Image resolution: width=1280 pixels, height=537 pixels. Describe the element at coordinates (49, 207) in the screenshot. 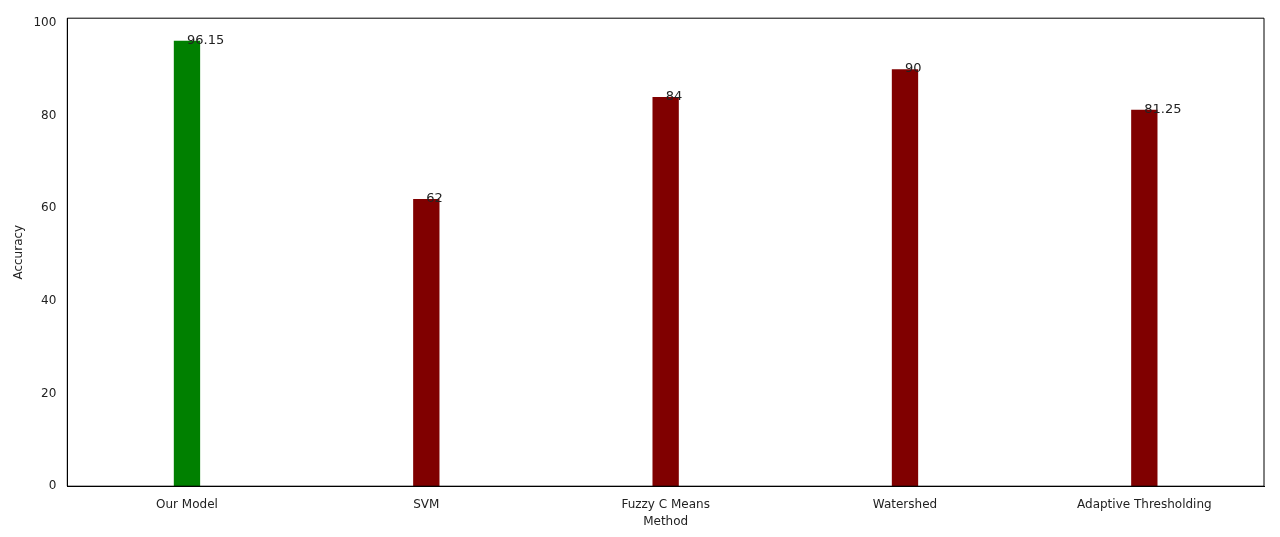

I see `y-tick-label: 60` at that location.